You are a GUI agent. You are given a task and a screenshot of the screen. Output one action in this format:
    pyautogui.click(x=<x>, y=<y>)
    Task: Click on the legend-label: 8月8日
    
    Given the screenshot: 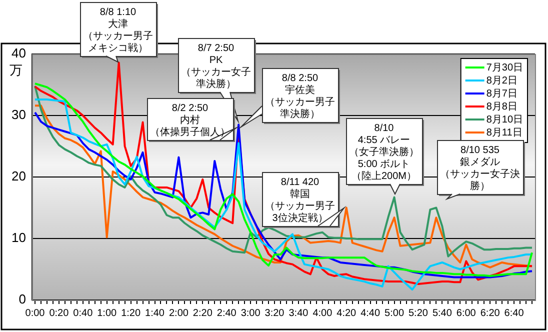 What is the action you would take?
    pyautogui.click(x=502, y=106)
    